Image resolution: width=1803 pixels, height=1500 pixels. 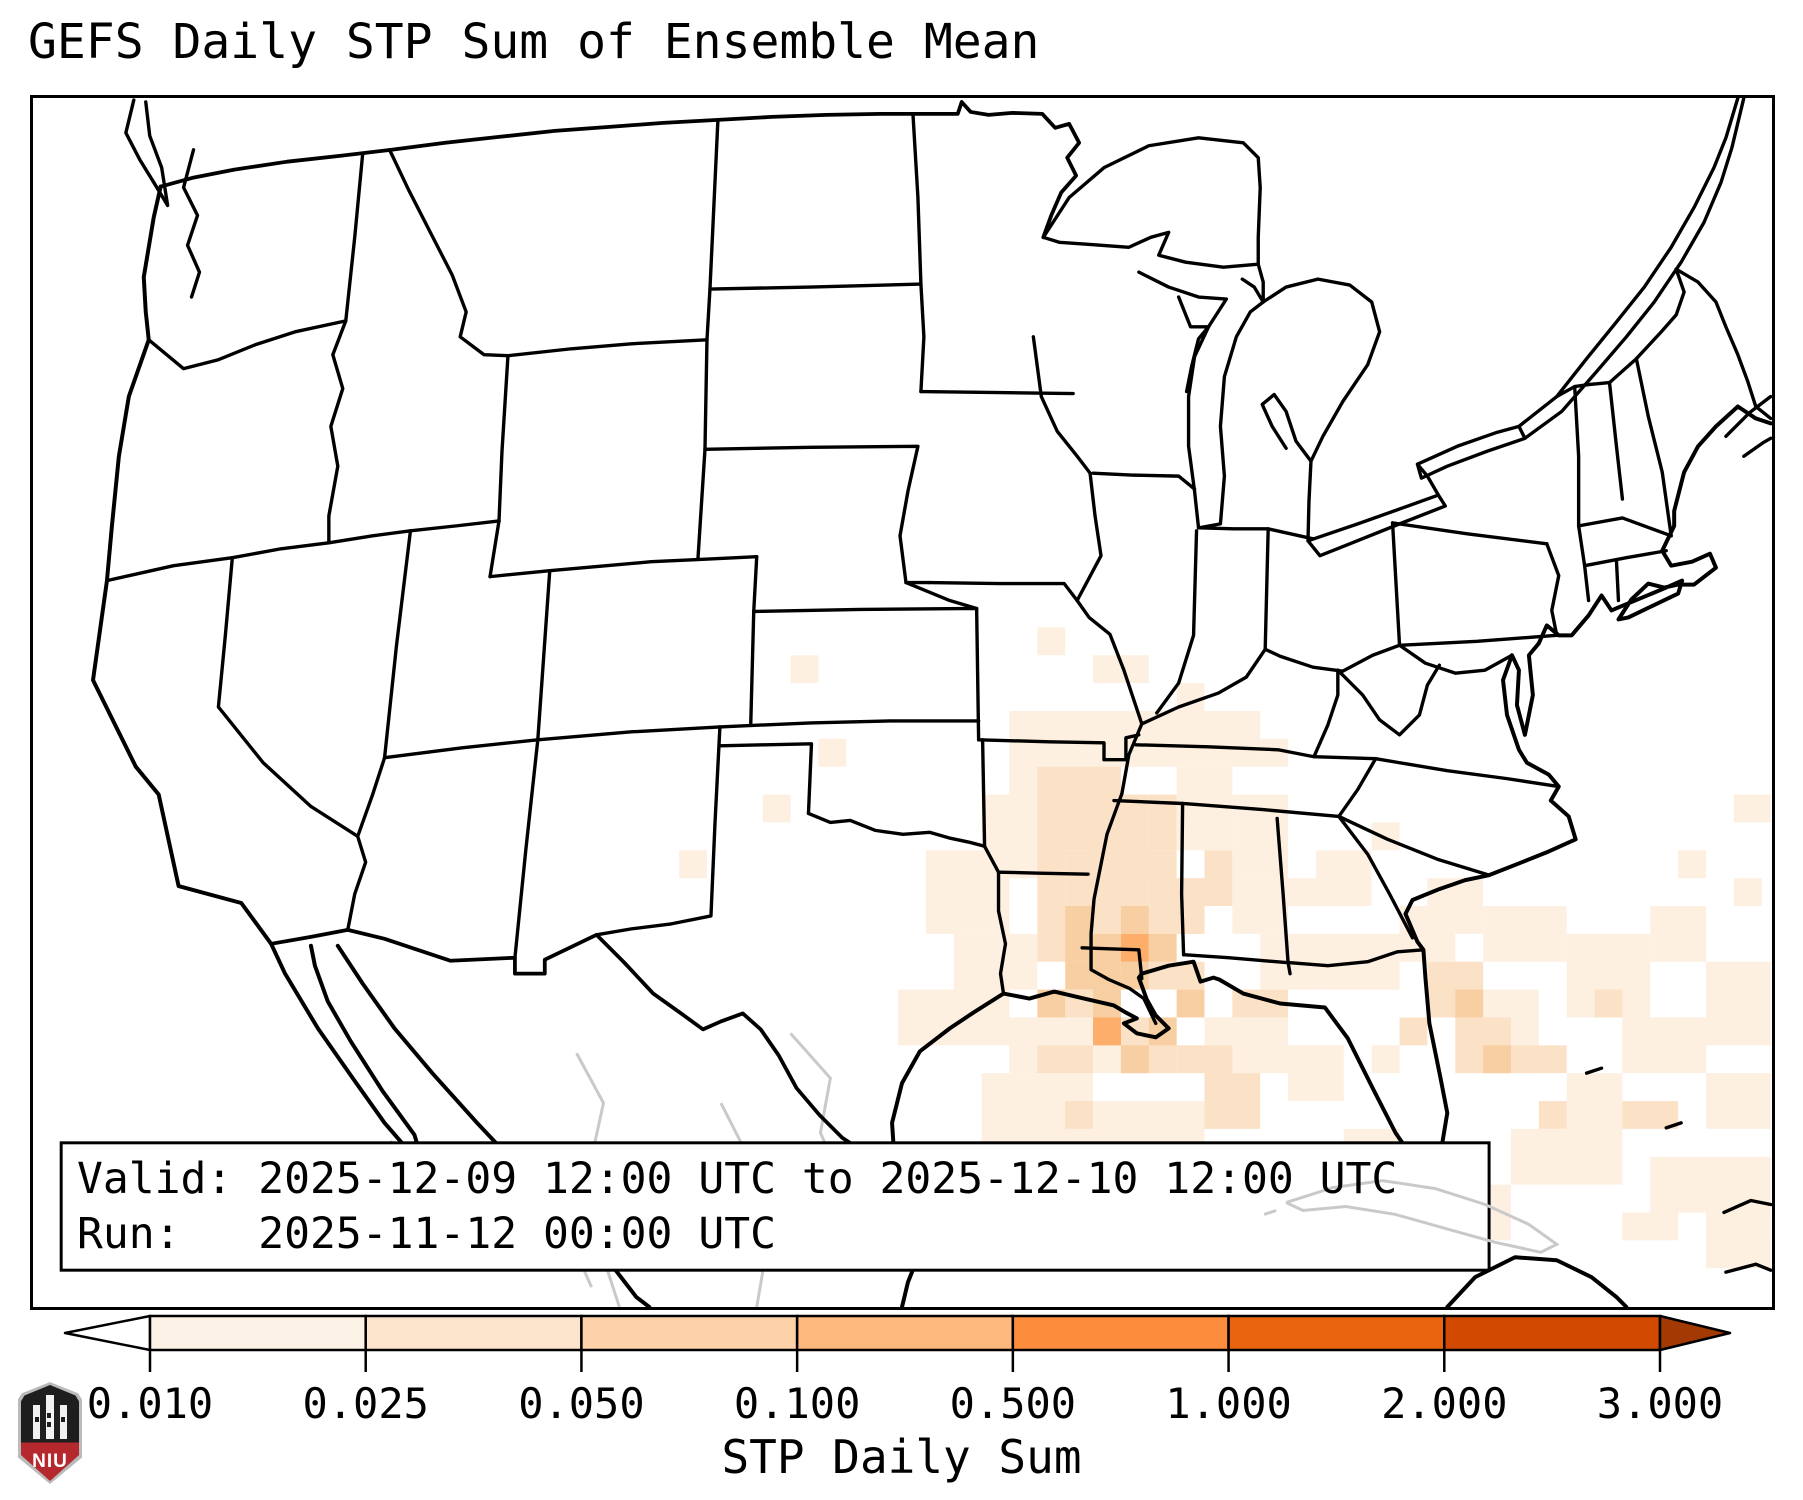 I want to click on colorbar-tick-label: 0.050, so click(x=581, y=1403).